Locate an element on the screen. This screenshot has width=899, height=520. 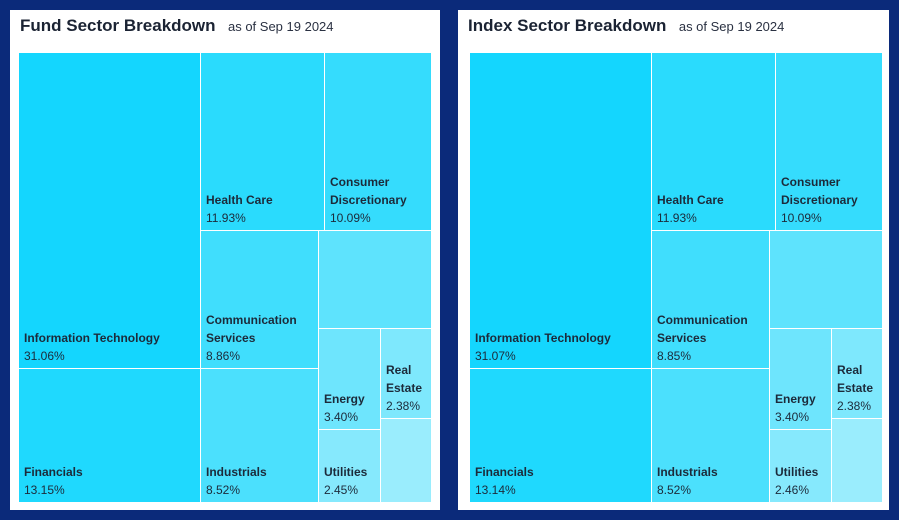
tile-information-technology: Information Technology 31.07% is located at coordinates (561, 211).